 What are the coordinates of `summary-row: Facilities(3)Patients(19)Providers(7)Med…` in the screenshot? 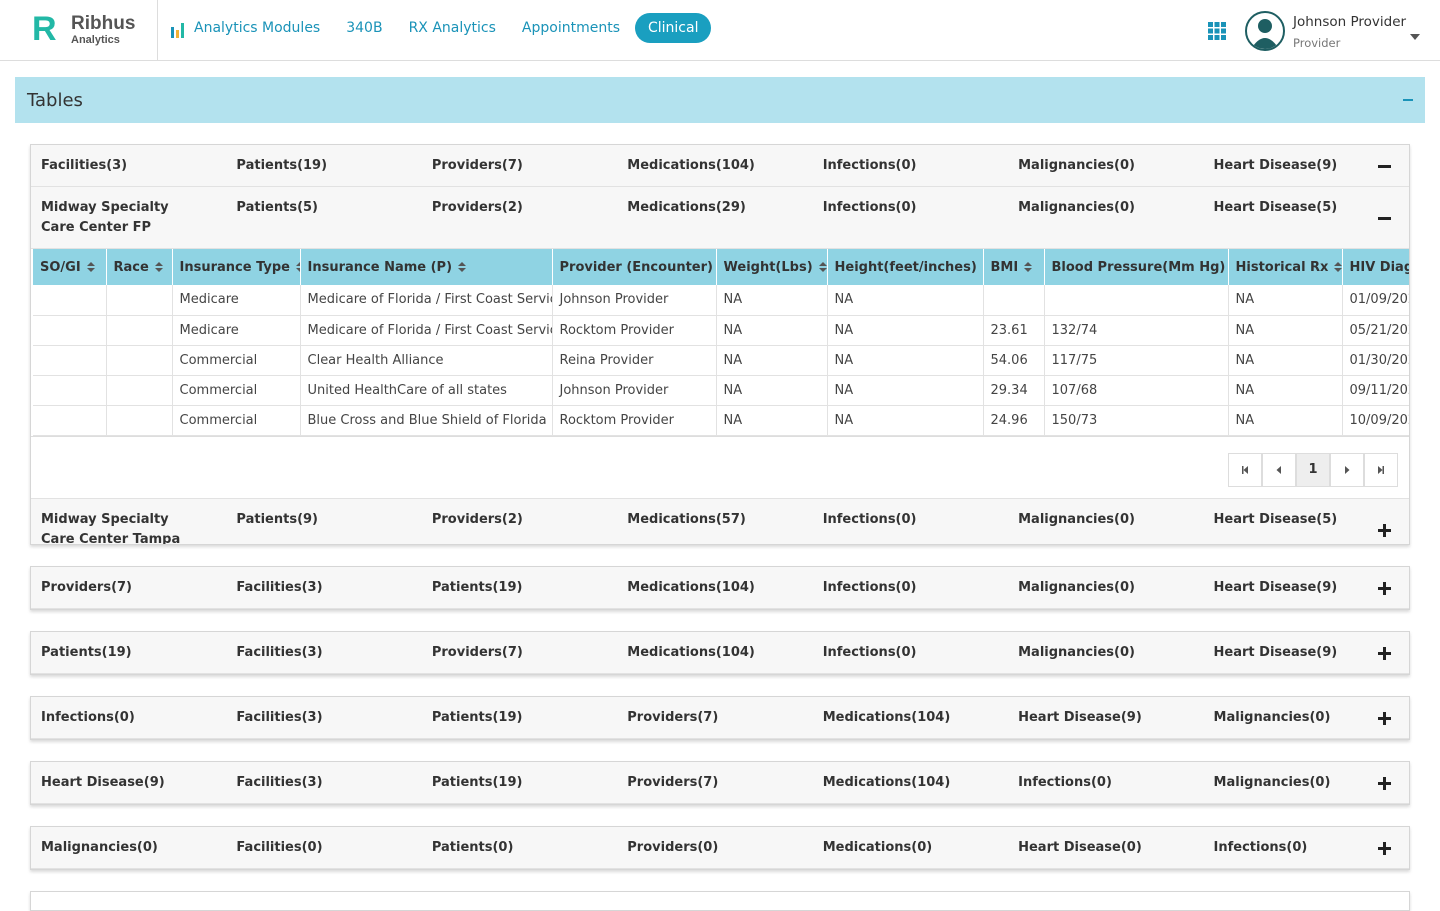 It's located at (720, 166).